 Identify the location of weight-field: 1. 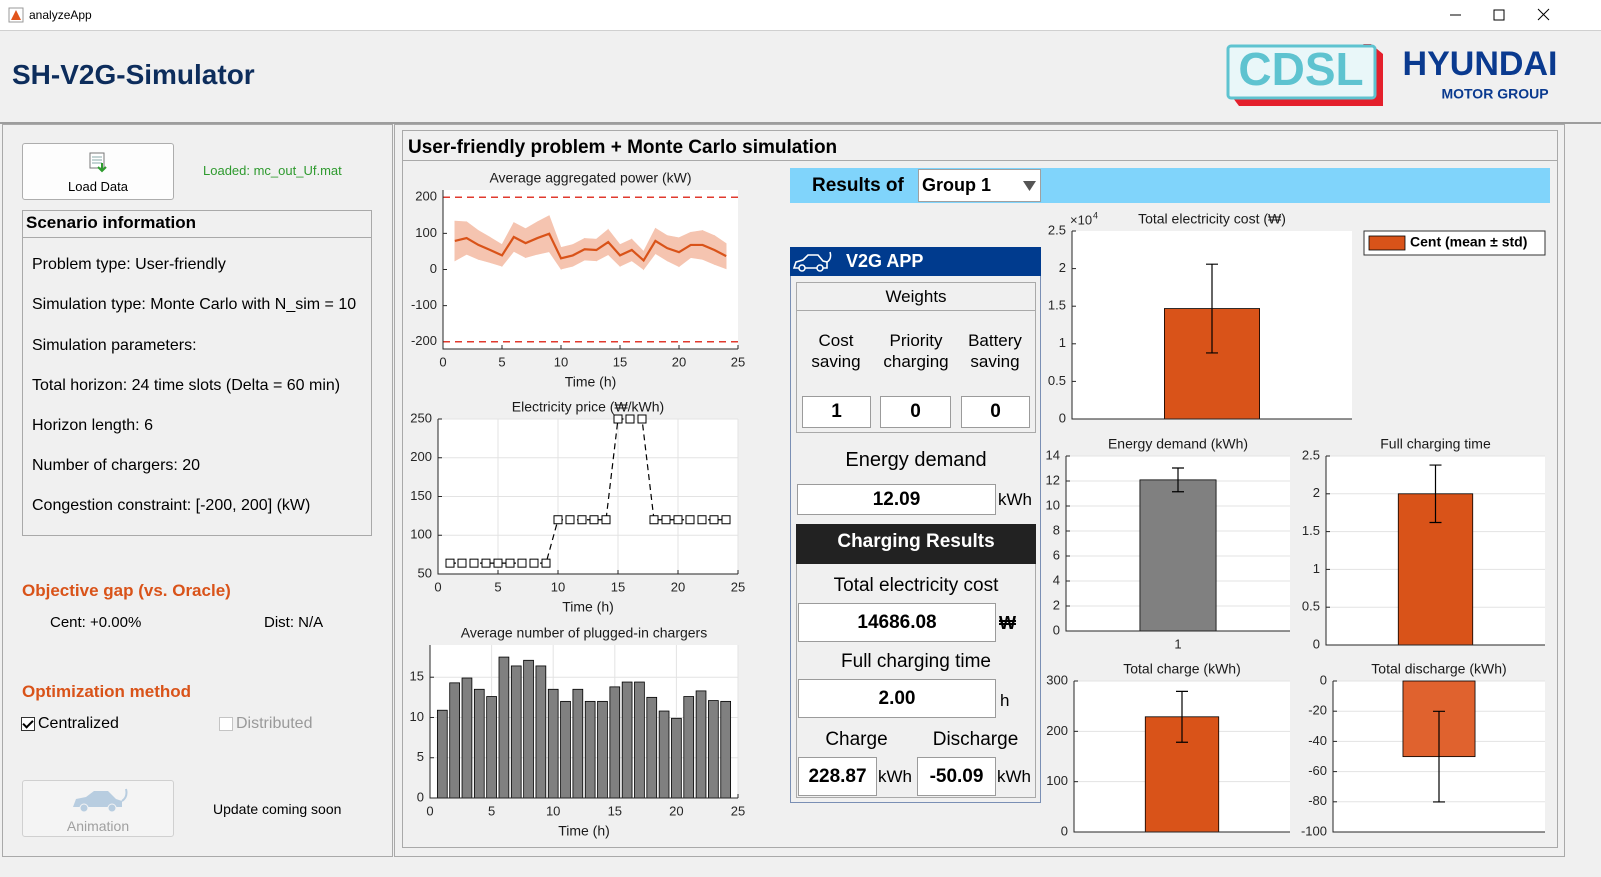
(836, 412).